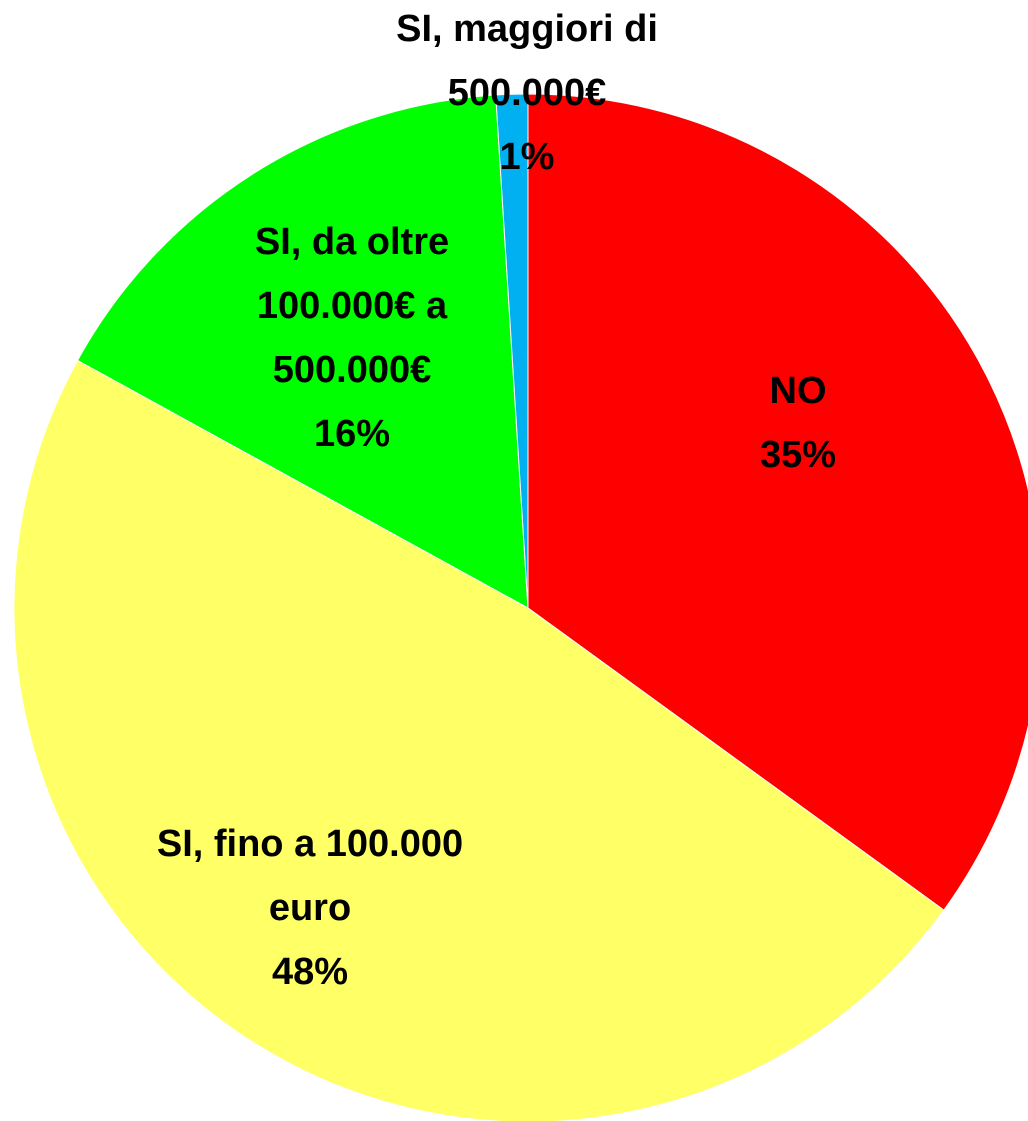 The height and width of the screenshot is (1121, 1028). I want to click on slice-label: SI, maggiori di 500.000€ 1%, so click(527, 93).